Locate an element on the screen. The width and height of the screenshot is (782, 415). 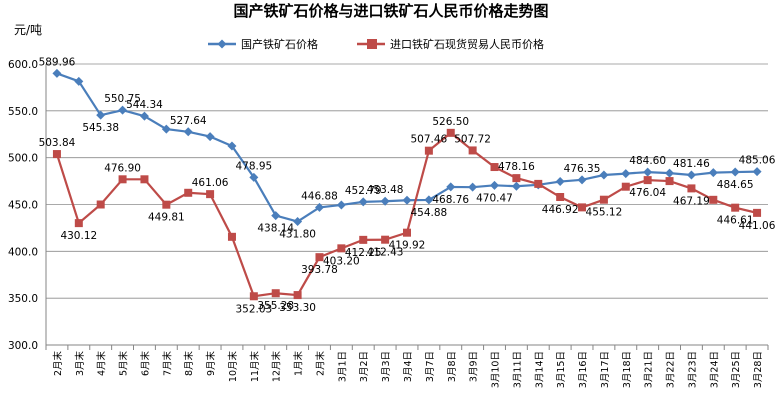
x-tick-label: 5月末 is located at coordinates (124, 364).